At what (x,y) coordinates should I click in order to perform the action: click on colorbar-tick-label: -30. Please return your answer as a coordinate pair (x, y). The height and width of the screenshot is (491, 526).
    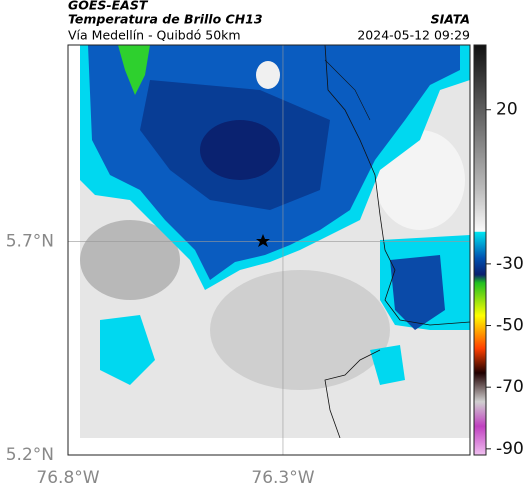
    Looking at the image, I should click on (510, 264).